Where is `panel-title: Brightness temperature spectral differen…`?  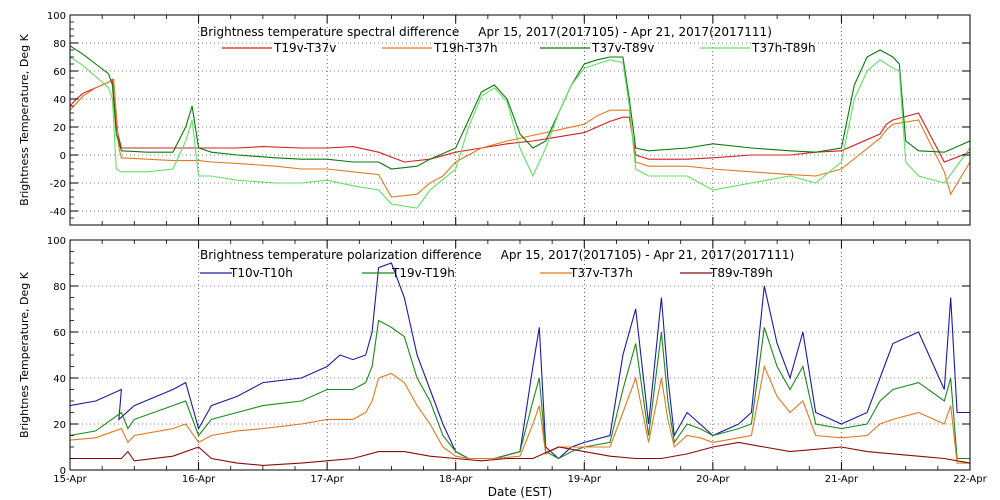
panel-title: Brightness temperature spectral differen… is located at coordinates (486, 32).